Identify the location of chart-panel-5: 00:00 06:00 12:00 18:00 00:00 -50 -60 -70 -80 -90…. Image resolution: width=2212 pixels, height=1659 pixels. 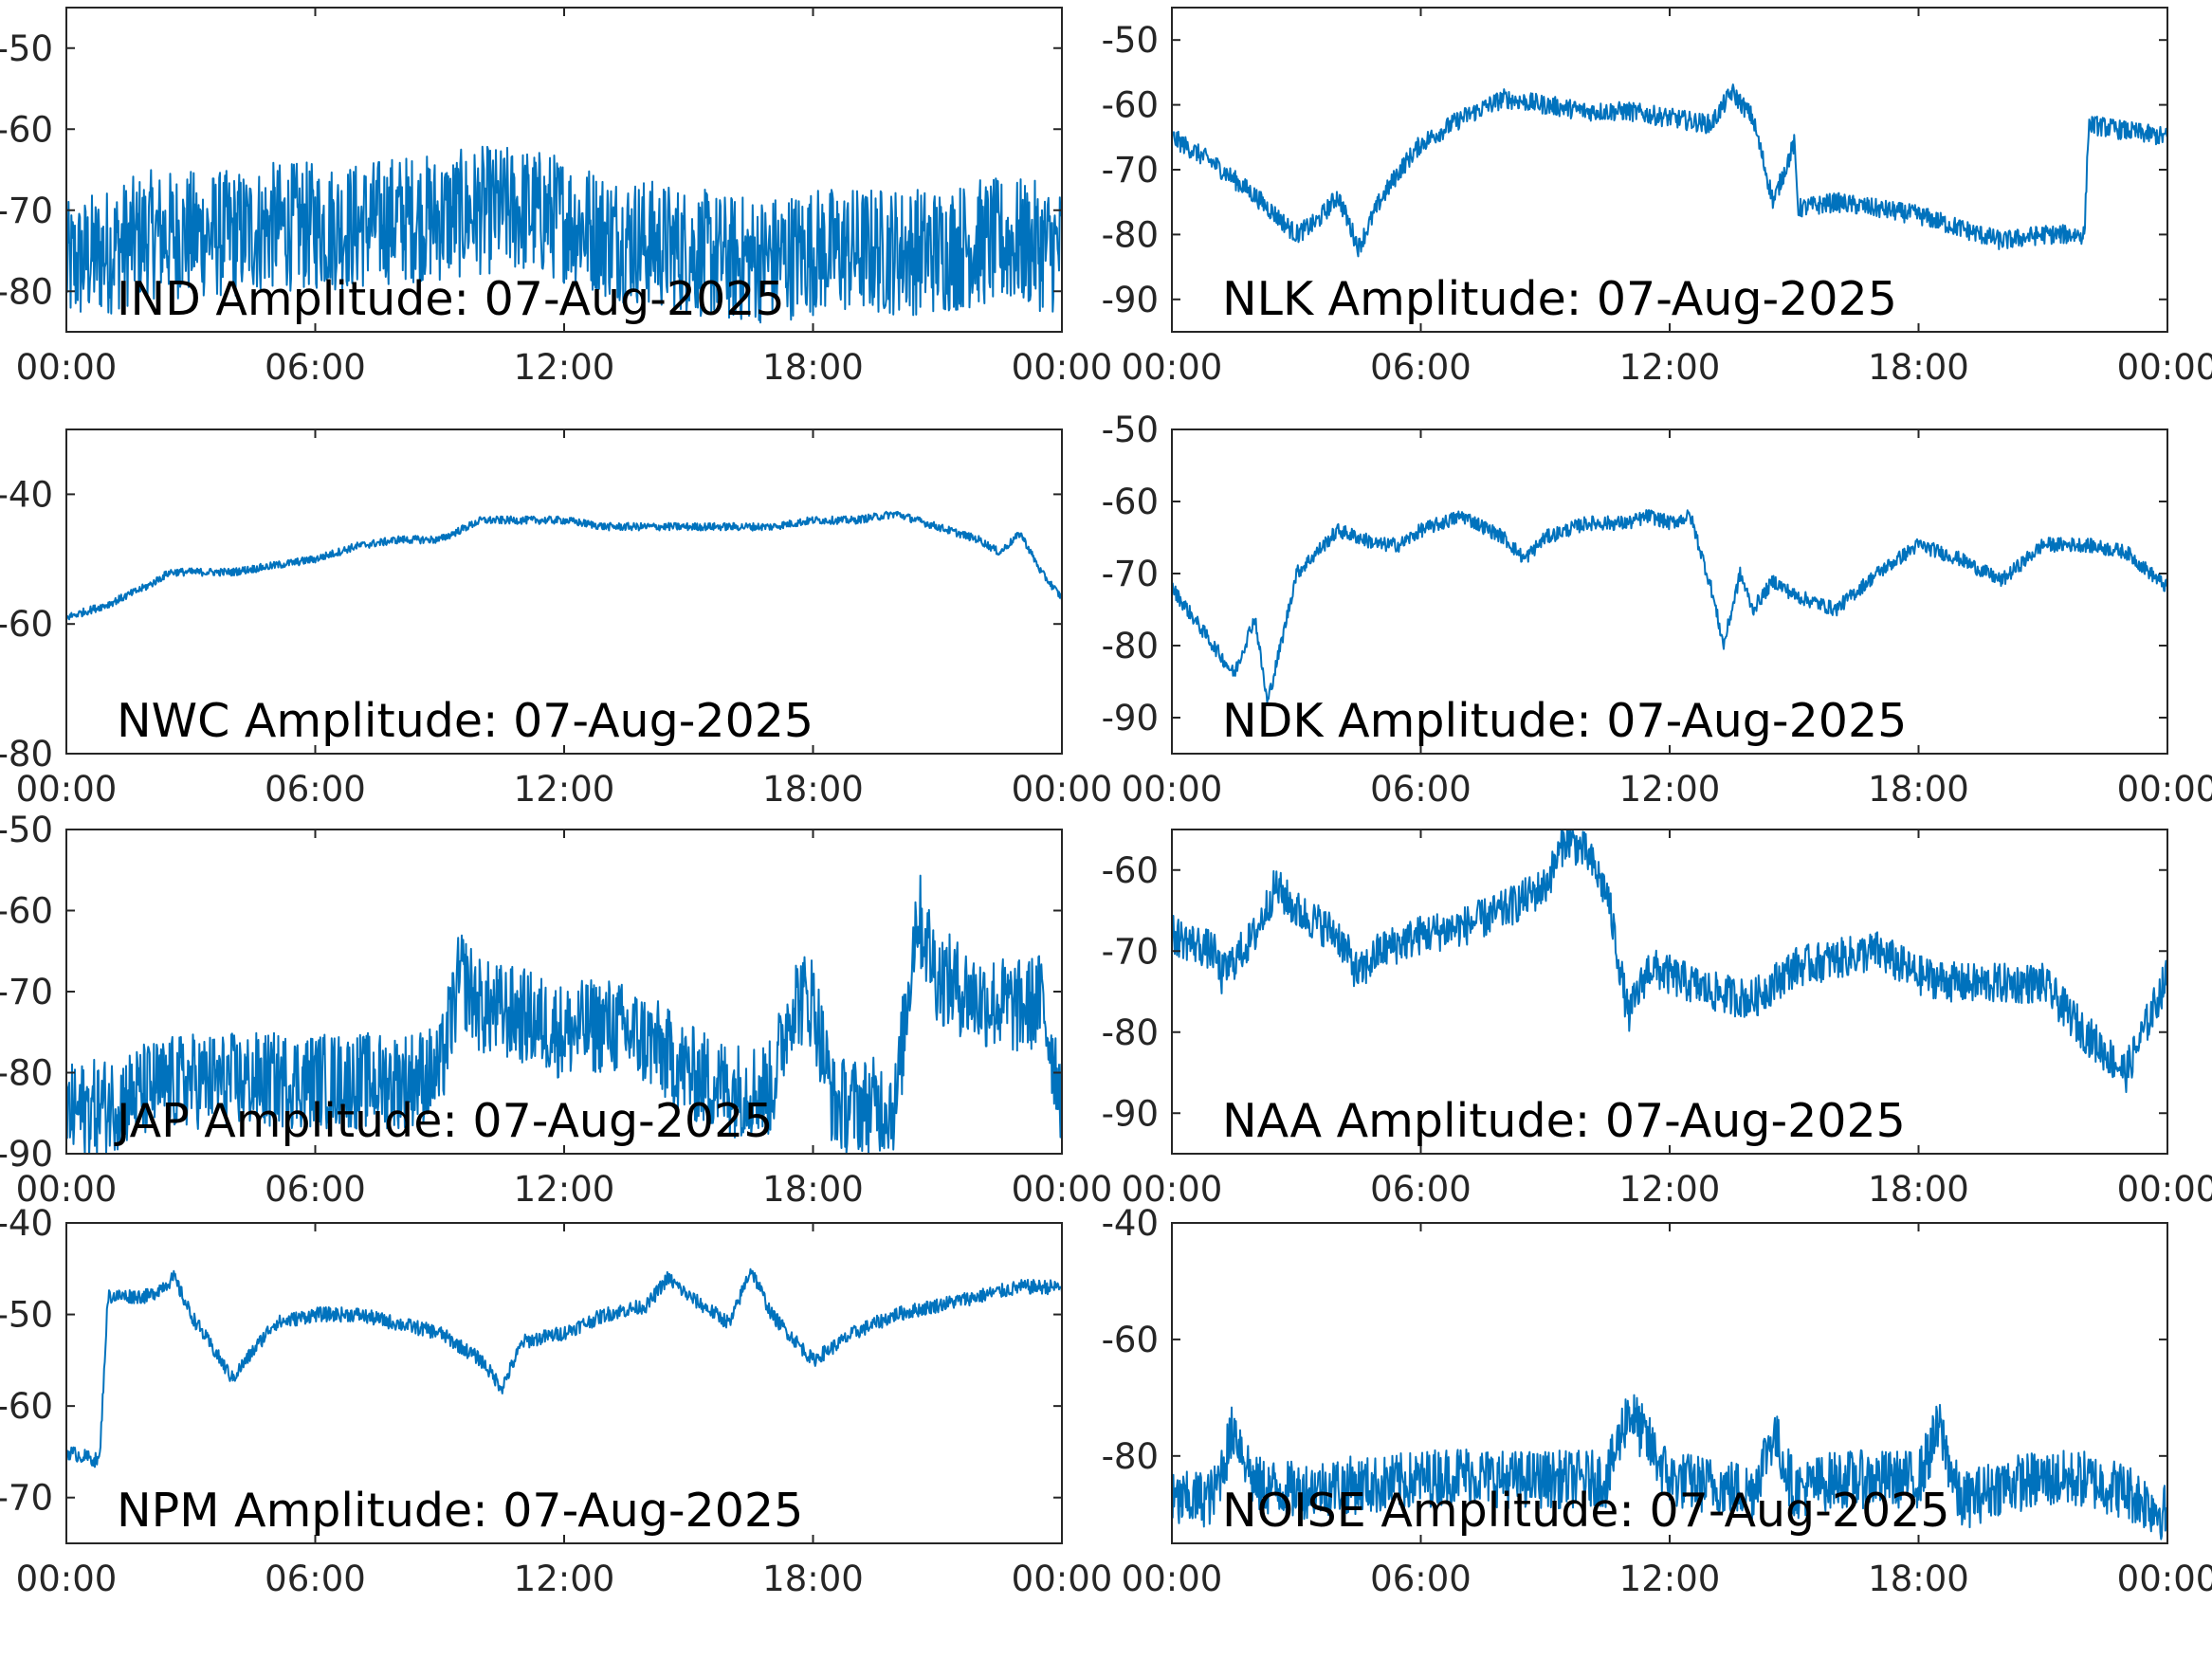
(556, 1010).